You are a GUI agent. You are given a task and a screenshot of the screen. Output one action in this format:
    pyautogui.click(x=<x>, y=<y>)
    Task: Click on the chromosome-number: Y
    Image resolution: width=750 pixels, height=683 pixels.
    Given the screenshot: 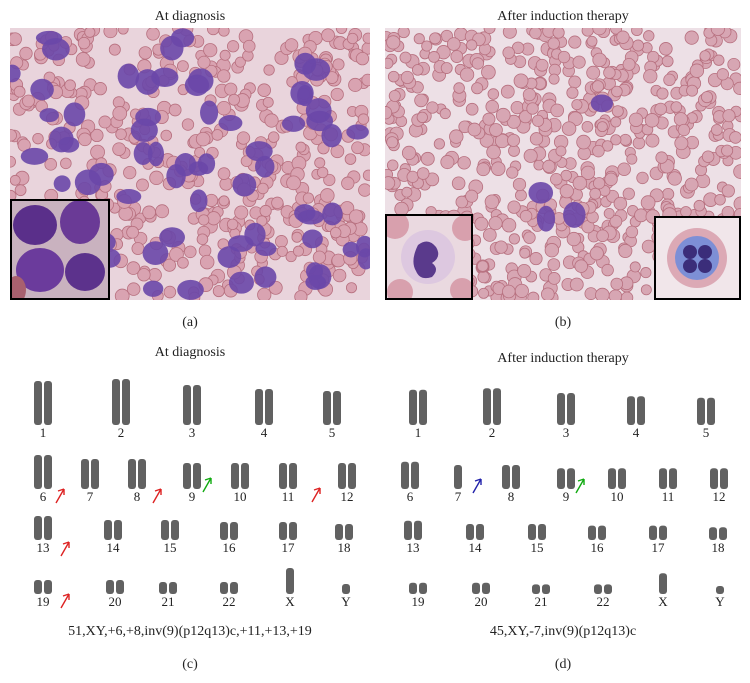 What is the action you would take?
    pyautogui.click(x=720, y=601)
    